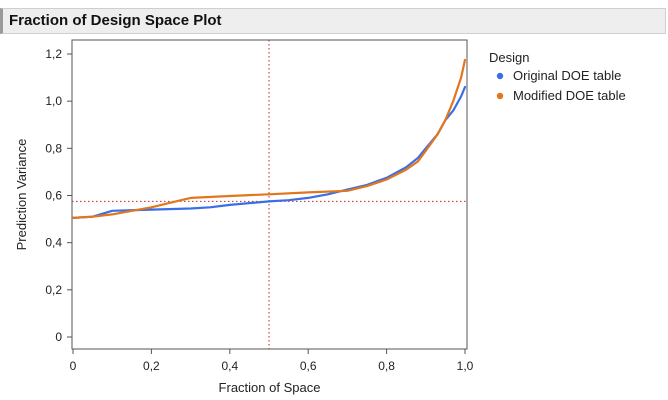 The image size is (668, 400). Describe the element at coordinates (308, 366) in the screenshot. I see `x-tick-label: 0,6` at that location.